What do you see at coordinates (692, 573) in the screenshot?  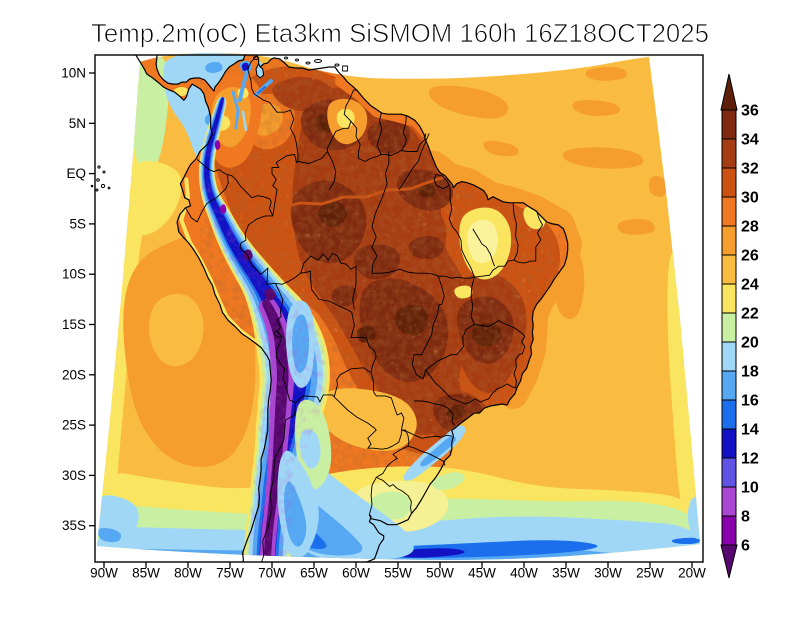 I see `svg-text: 20W` at bounding box center [692, 573].